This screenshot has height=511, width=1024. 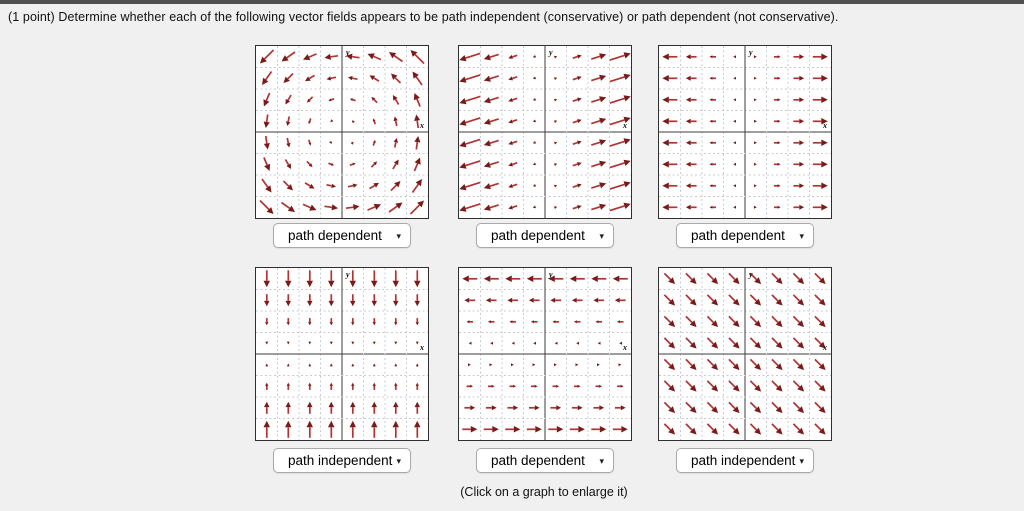 I want to click on answer-select-2-value: path dependent, so click(x=538, y=235).